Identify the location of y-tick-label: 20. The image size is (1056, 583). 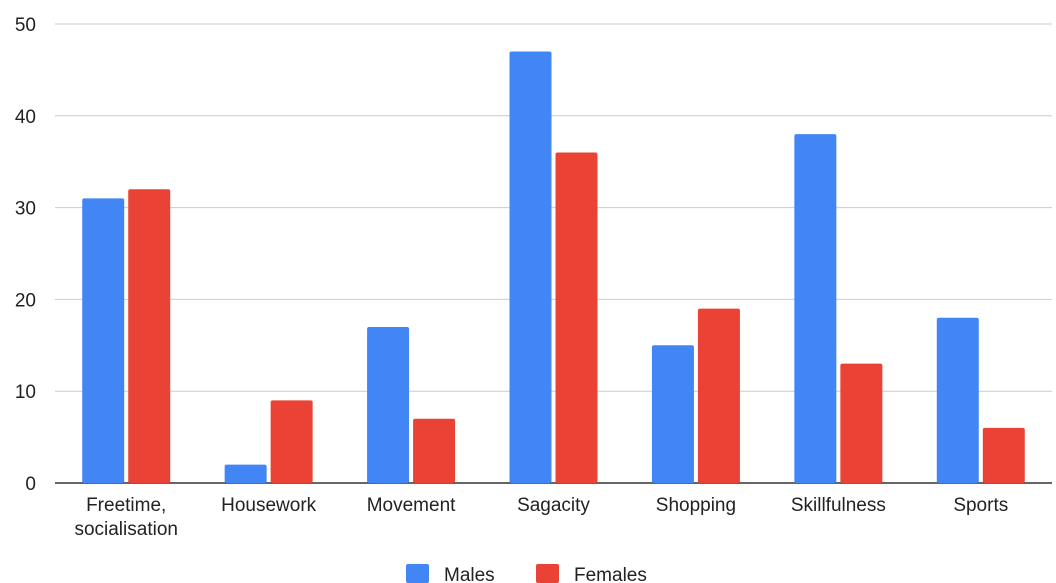
(25, 300).